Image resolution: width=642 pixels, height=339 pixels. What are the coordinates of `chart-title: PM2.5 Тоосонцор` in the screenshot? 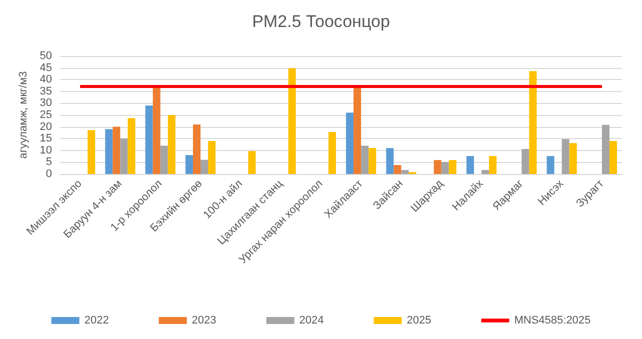 It's located at (321, 21).